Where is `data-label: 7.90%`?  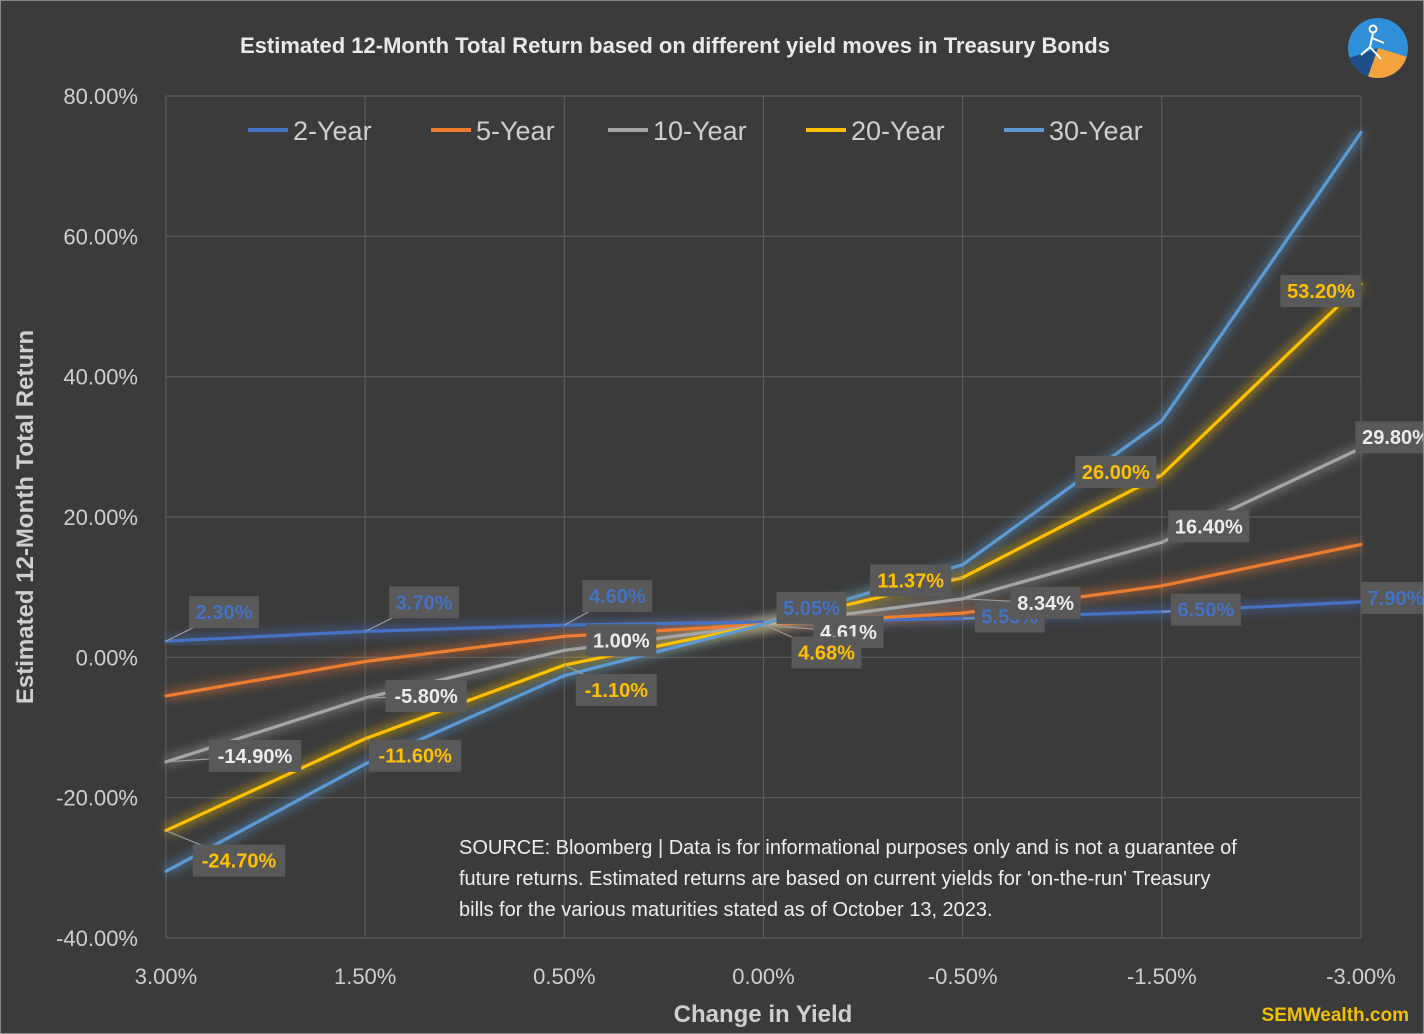
data-label: 7.90% is located at coordinates (1391, 597).